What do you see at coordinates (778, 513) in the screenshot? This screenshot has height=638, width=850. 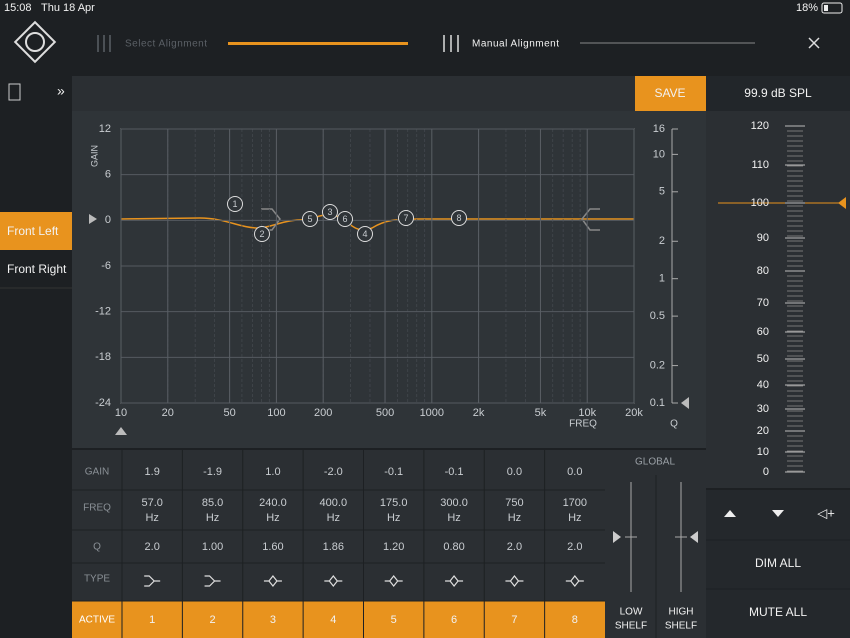 I see `down-button` at bounding box center [778, 513].